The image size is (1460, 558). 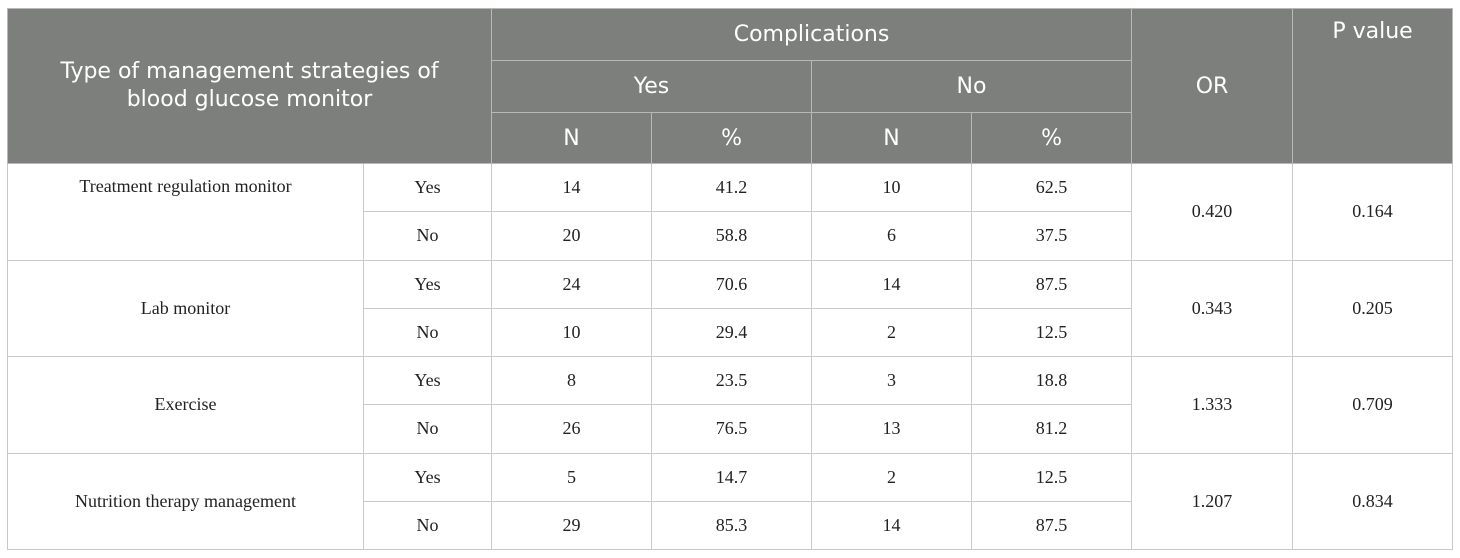 I want to click on p-value-cell: 0.205, so click(x=1373, y=308).